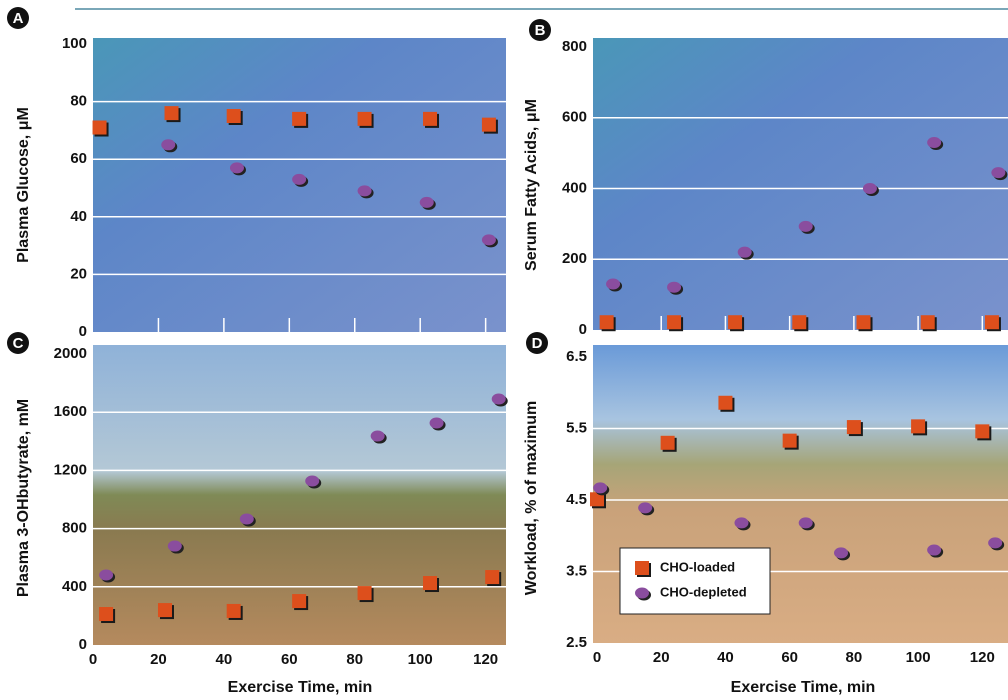 The height and width of the screenshot is (700, 1008). What do you see at coordinates (23, 498) in the screenshot?
I see `y-axis-title: Plasma 3-OHbutyrate, mM` at bounding box center [23, 498].